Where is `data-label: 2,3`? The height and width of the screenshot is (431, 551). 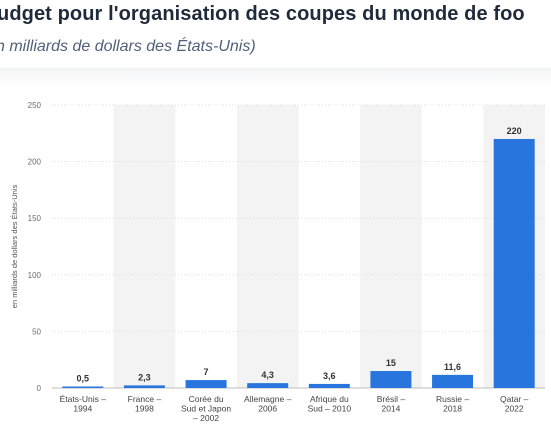
data-label: 2,3 is located at coordinates (144, 377).